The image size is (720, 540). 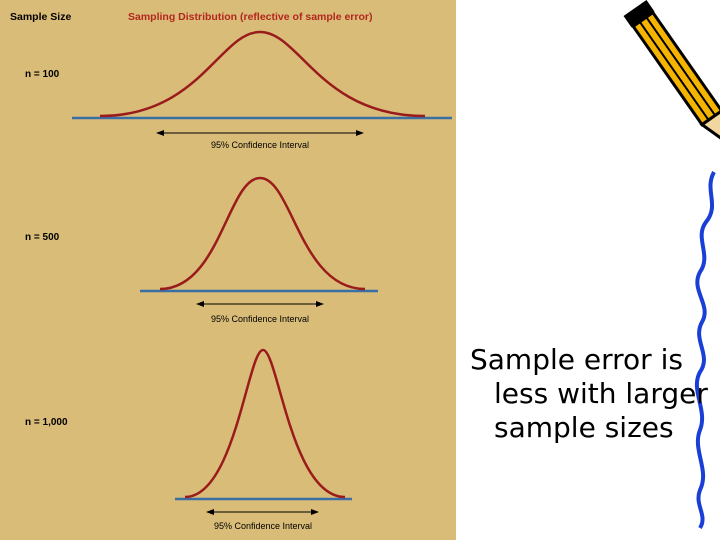 I want to click on panel-label: n = 100, so click(x=42, y=74).